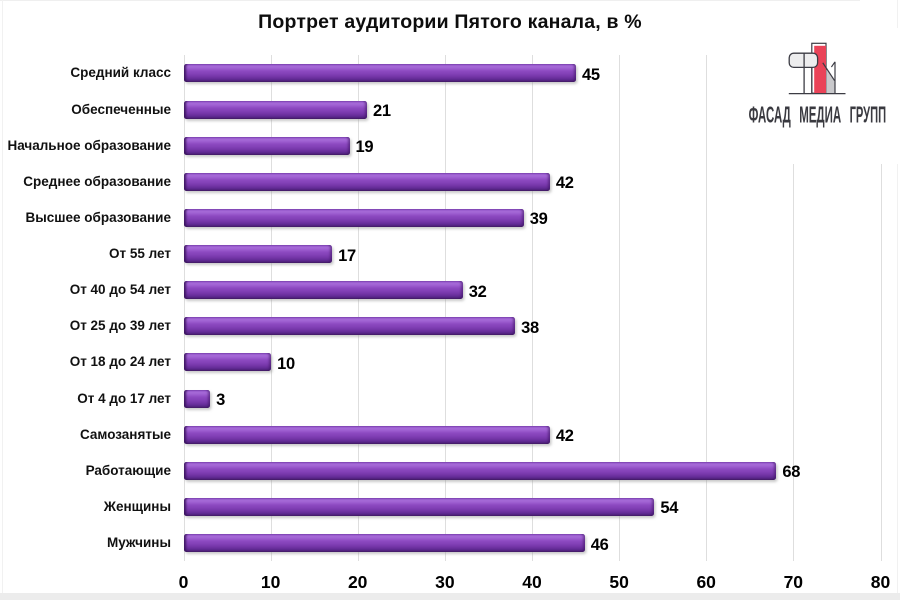 This screenshot has width=900, height=600. What do you see at coordinates (868, 115) in the screenshot?
I see `svg-text: ГРУПП` at bounding box center [868, 115].